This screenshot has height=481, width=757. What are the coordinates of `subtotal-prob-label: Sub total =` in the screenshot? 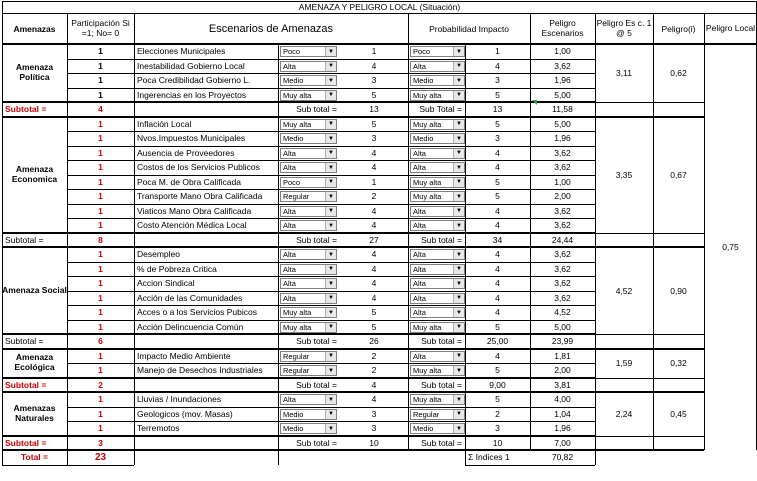 It's located at (316, 384).